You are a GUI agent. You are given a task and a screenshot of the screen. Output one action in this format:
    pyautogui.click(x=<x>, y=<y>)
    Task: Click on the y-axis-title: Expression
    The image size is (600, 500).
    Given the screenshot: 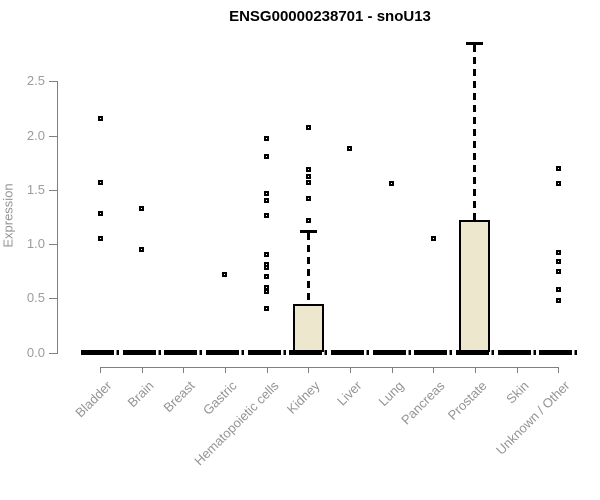 What is the action you would take?
    pyautogui.click(x=8, y=215)
    